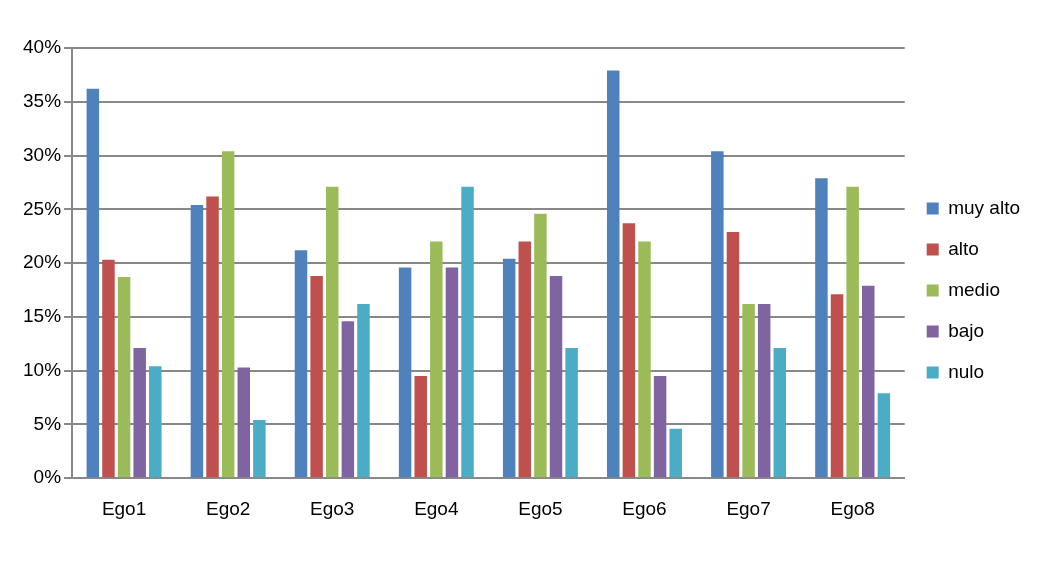 This screenshot has width=1049, height=573. Describe the element at coordinates (124, 508) in the screenshot. I see `x-tick-label: Ego1` at that location.